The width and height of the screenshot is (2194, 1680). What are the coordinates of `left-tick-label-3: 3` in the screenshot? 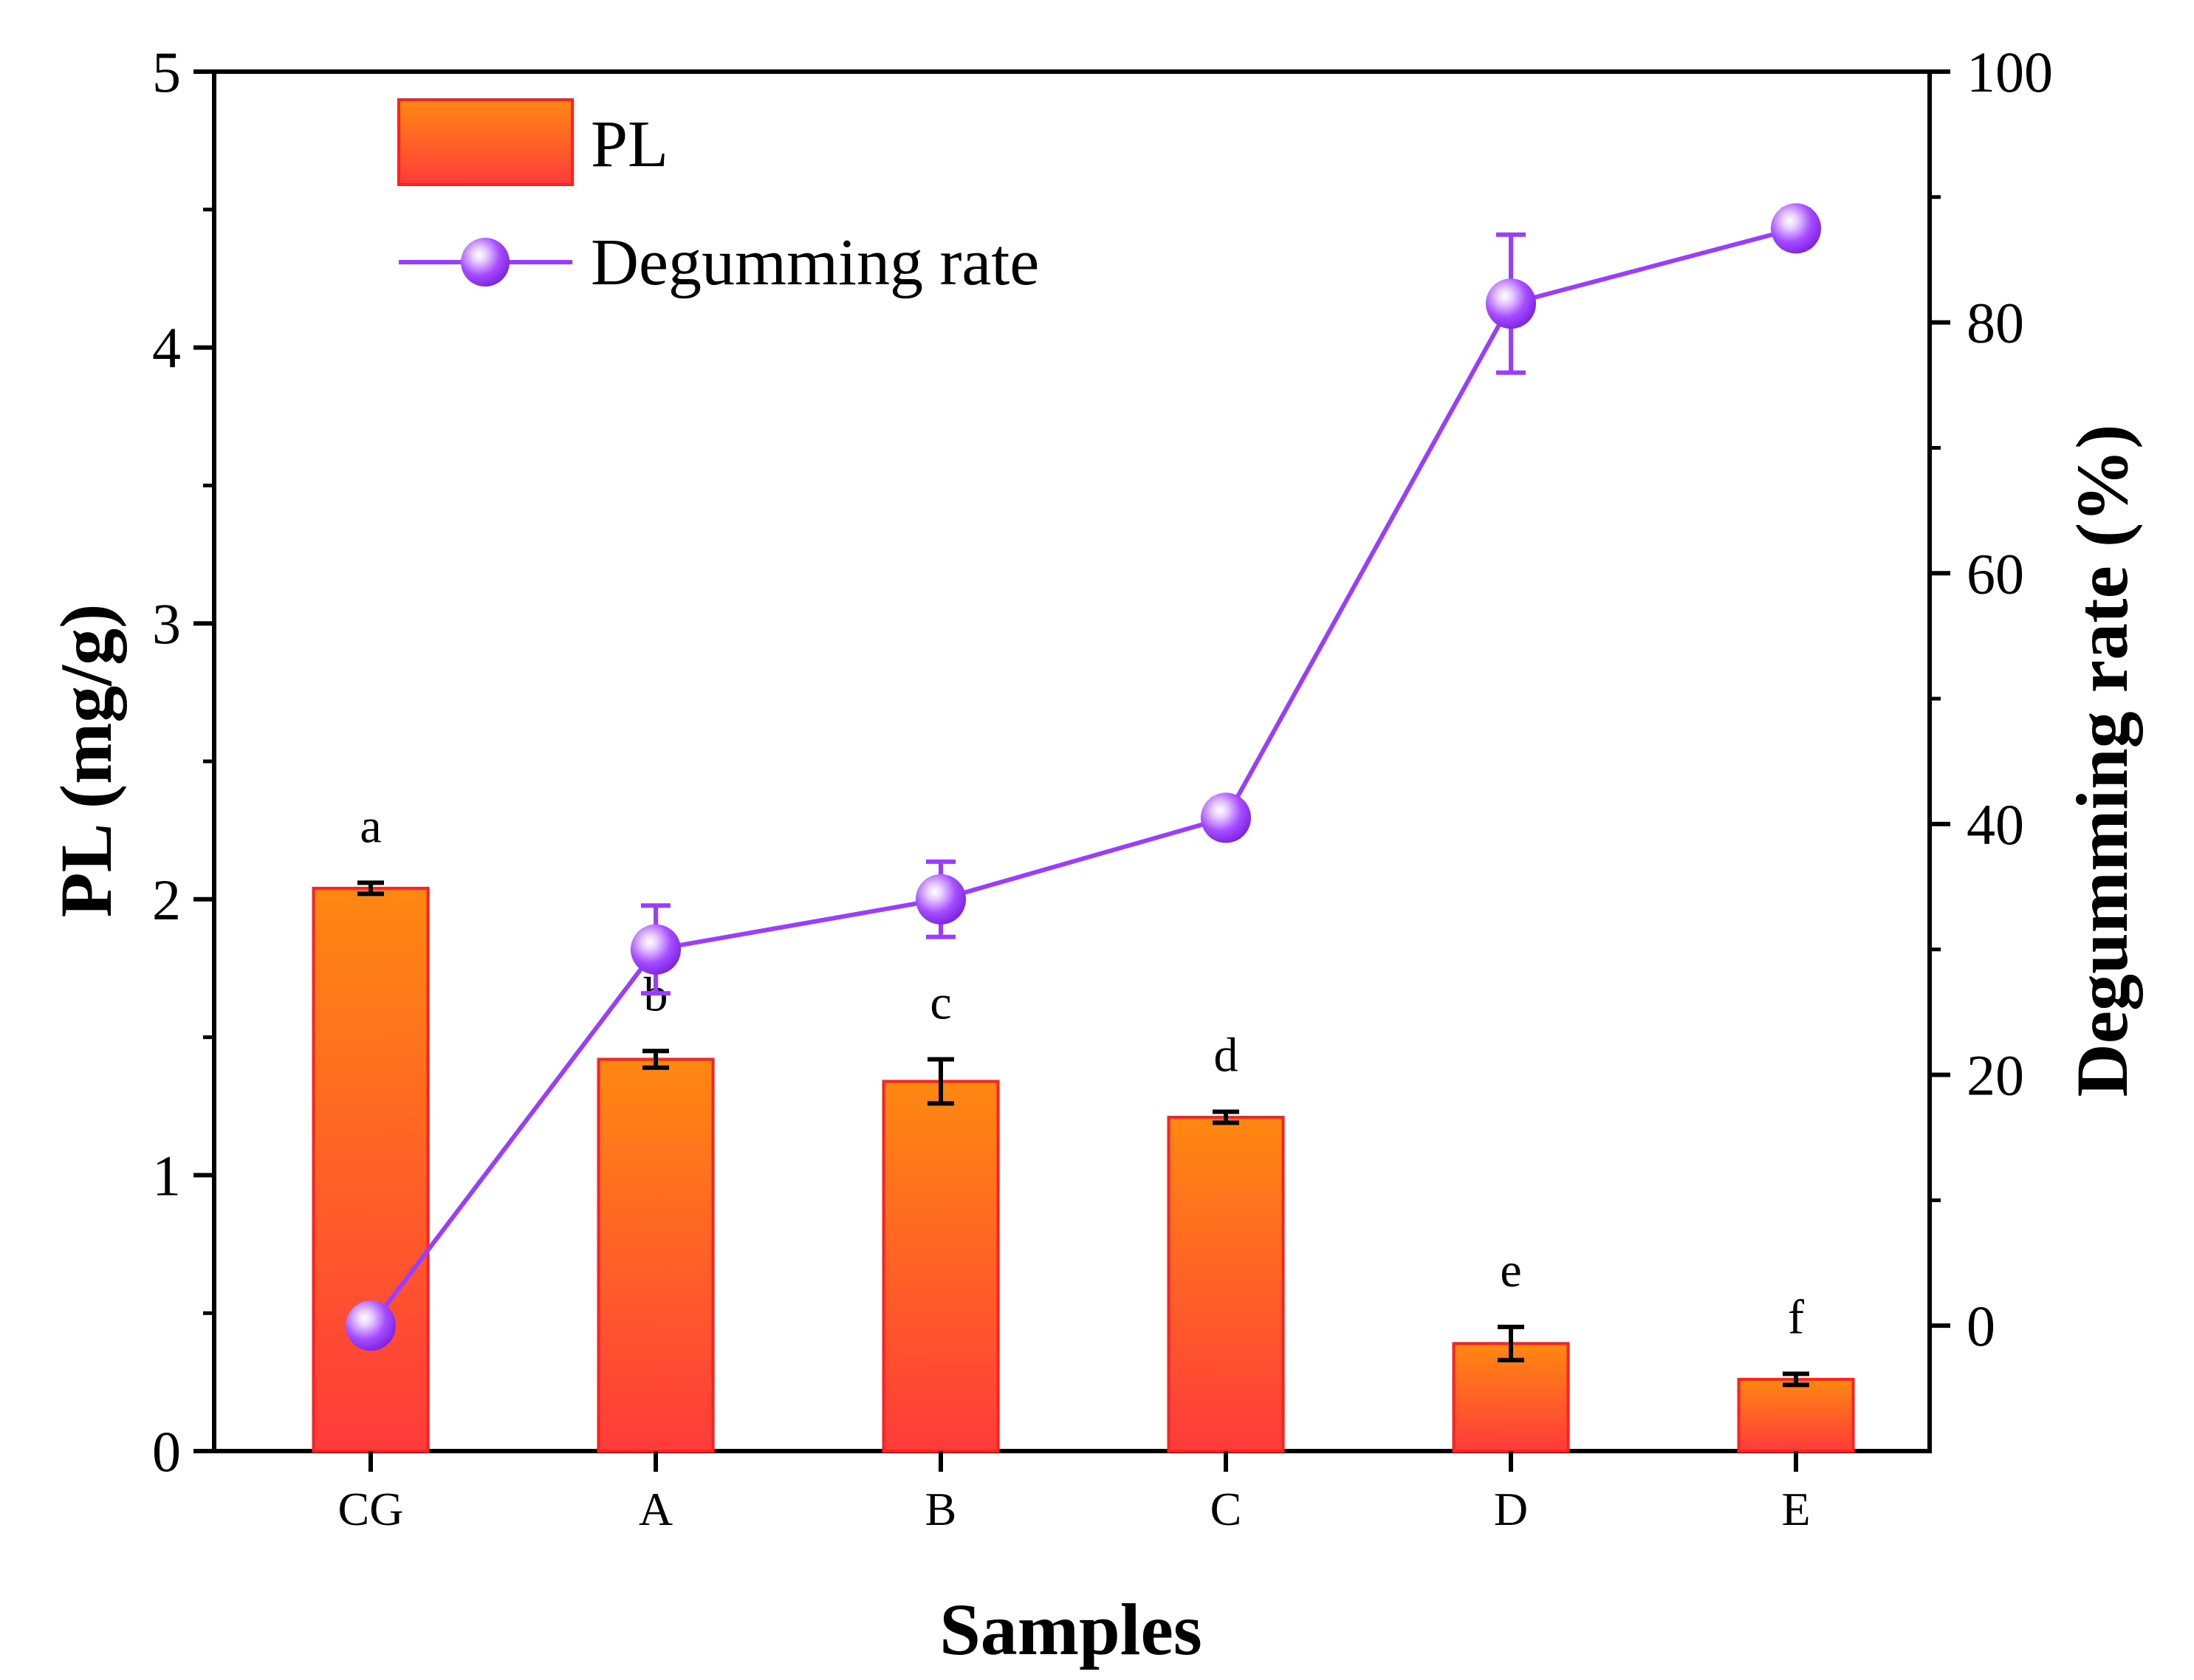 It's located at (166, 624).